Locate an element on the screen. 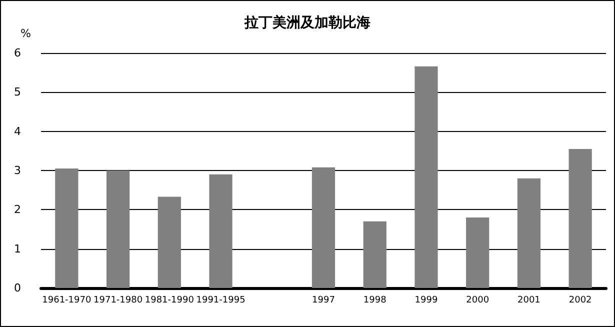 The width and height of the screenshot is (615, 327). x-tick-label: 2000 is located at coordinates (478, 301).